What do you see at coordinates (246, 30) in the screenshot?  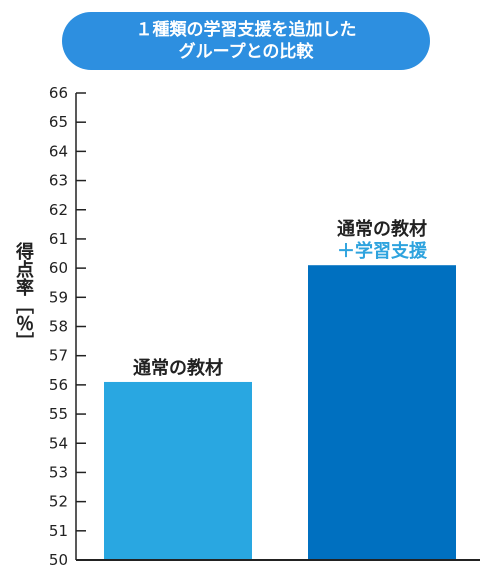 I see `chart-title-line-1: １種類の学習支援を追加した` at bounding box center [246, 30].